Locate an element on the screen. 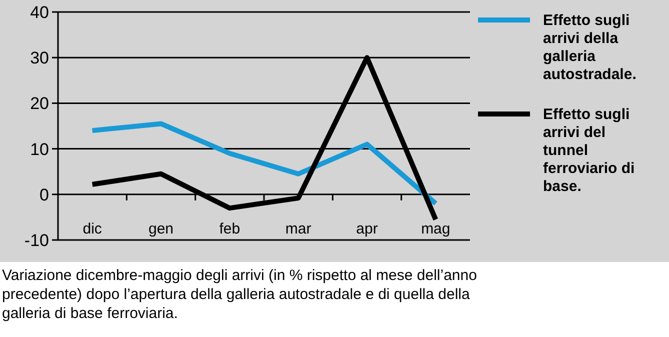 The width and height of the screenshot is (669, 337). text: Variazione dicembre-maggio degli arrivi (in % rispetto al mese dell’anno precedente) dopo l’apertura della galleria autostradale e di quella della galleria di base ferroviaria. is located at coordinates (239, 294).